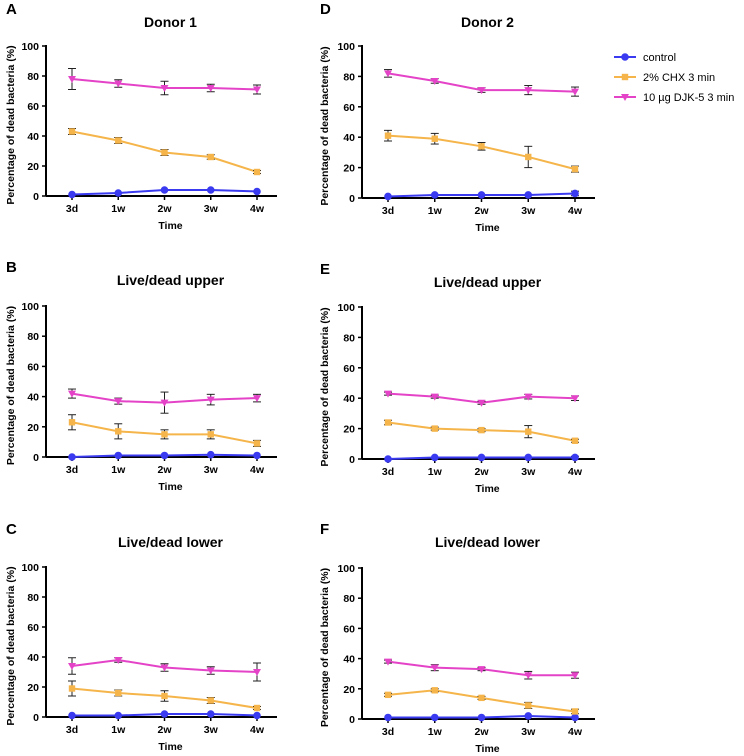 The height and width of the screenshot is (756, 744). I want to click on legend-item: control, so click(645, 58).